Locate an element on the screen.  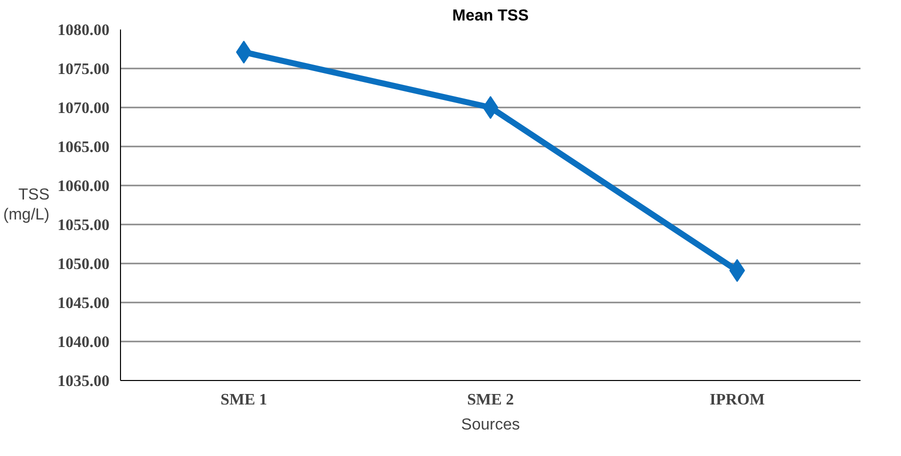
x-tick-label: IPROM is located at coordinates (737, 400).